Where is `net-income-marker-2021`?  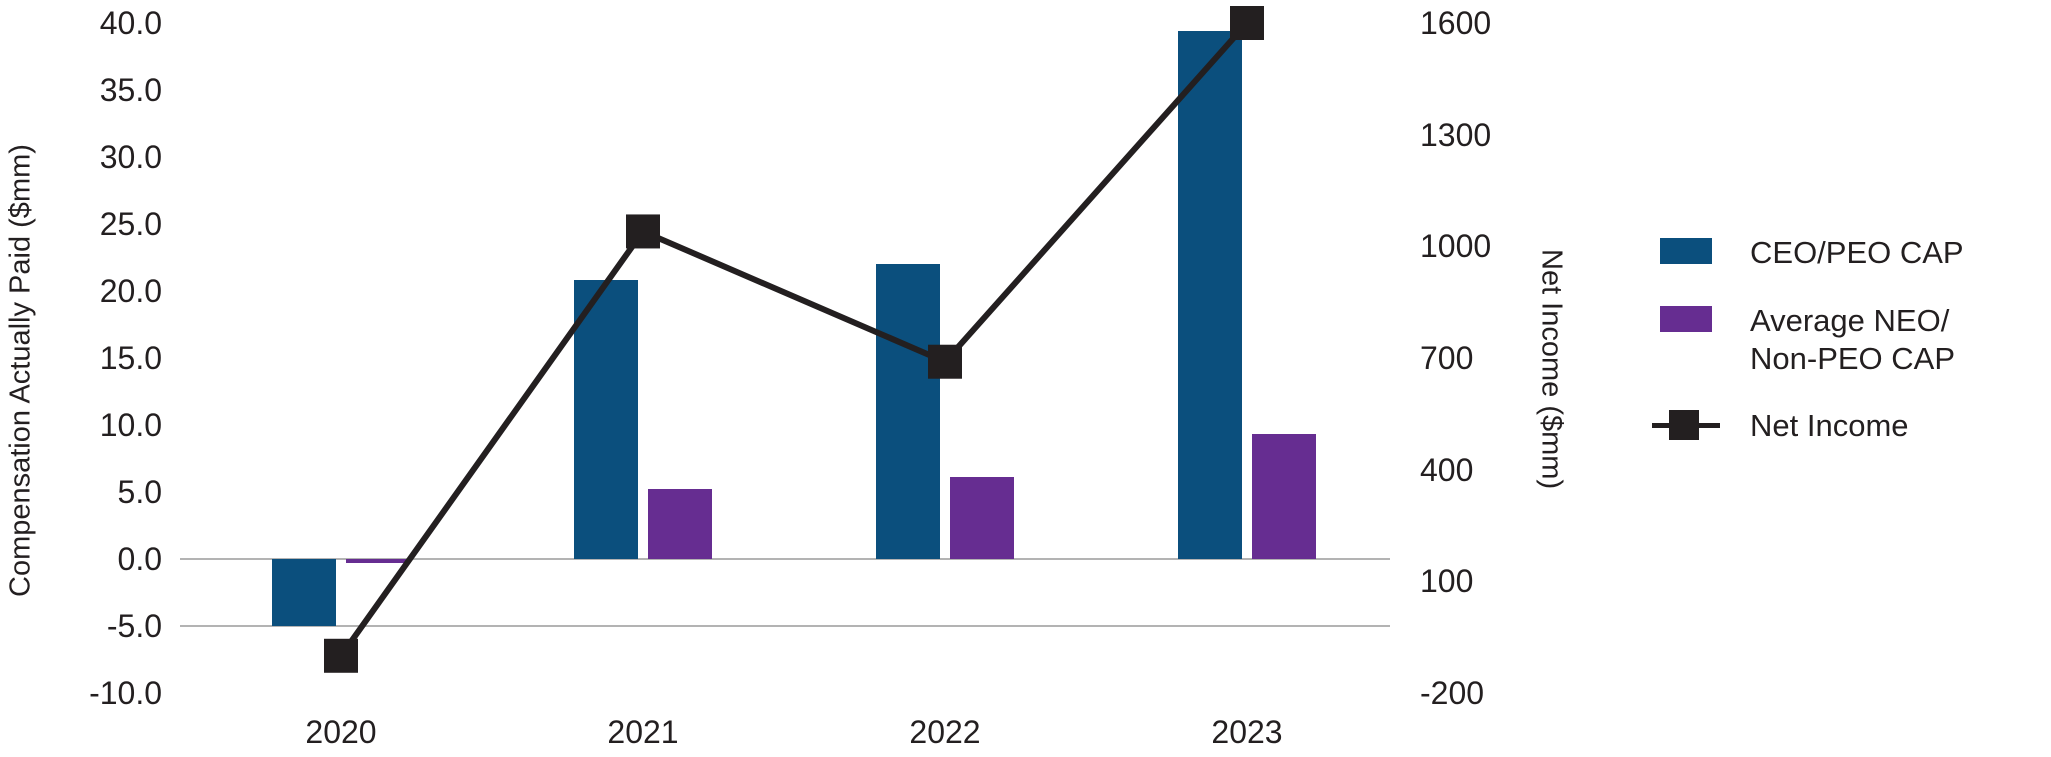 net-income-marker-2021 is located at coordinates (643, 231).